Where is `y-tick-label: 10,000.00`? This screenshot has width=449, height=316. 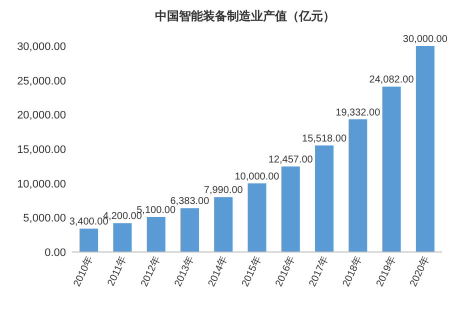
y-tick-label: 10,000.00 is located at coordinates (41, 184).